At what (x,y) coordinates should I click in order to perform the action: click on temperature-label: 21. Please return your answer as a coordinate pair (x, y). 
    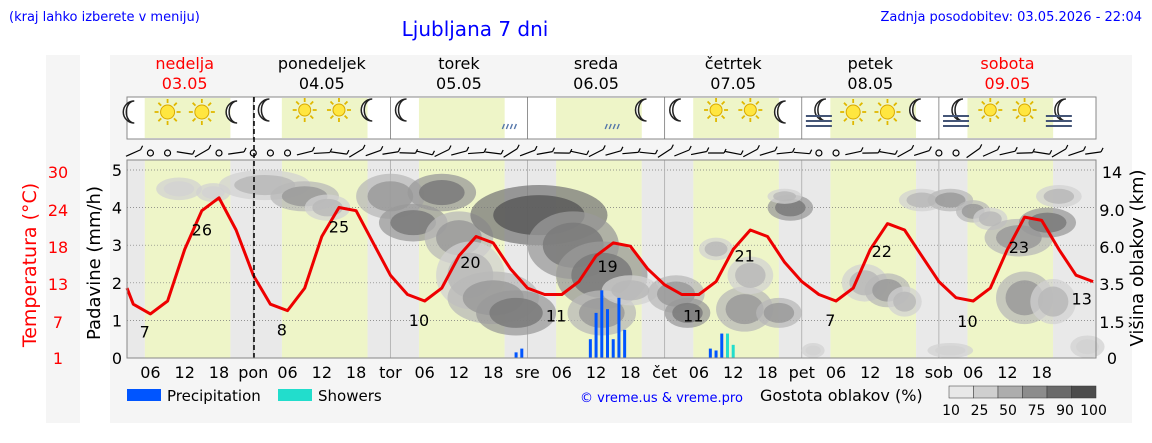
    Looking at the image, I should click on (744, 255).